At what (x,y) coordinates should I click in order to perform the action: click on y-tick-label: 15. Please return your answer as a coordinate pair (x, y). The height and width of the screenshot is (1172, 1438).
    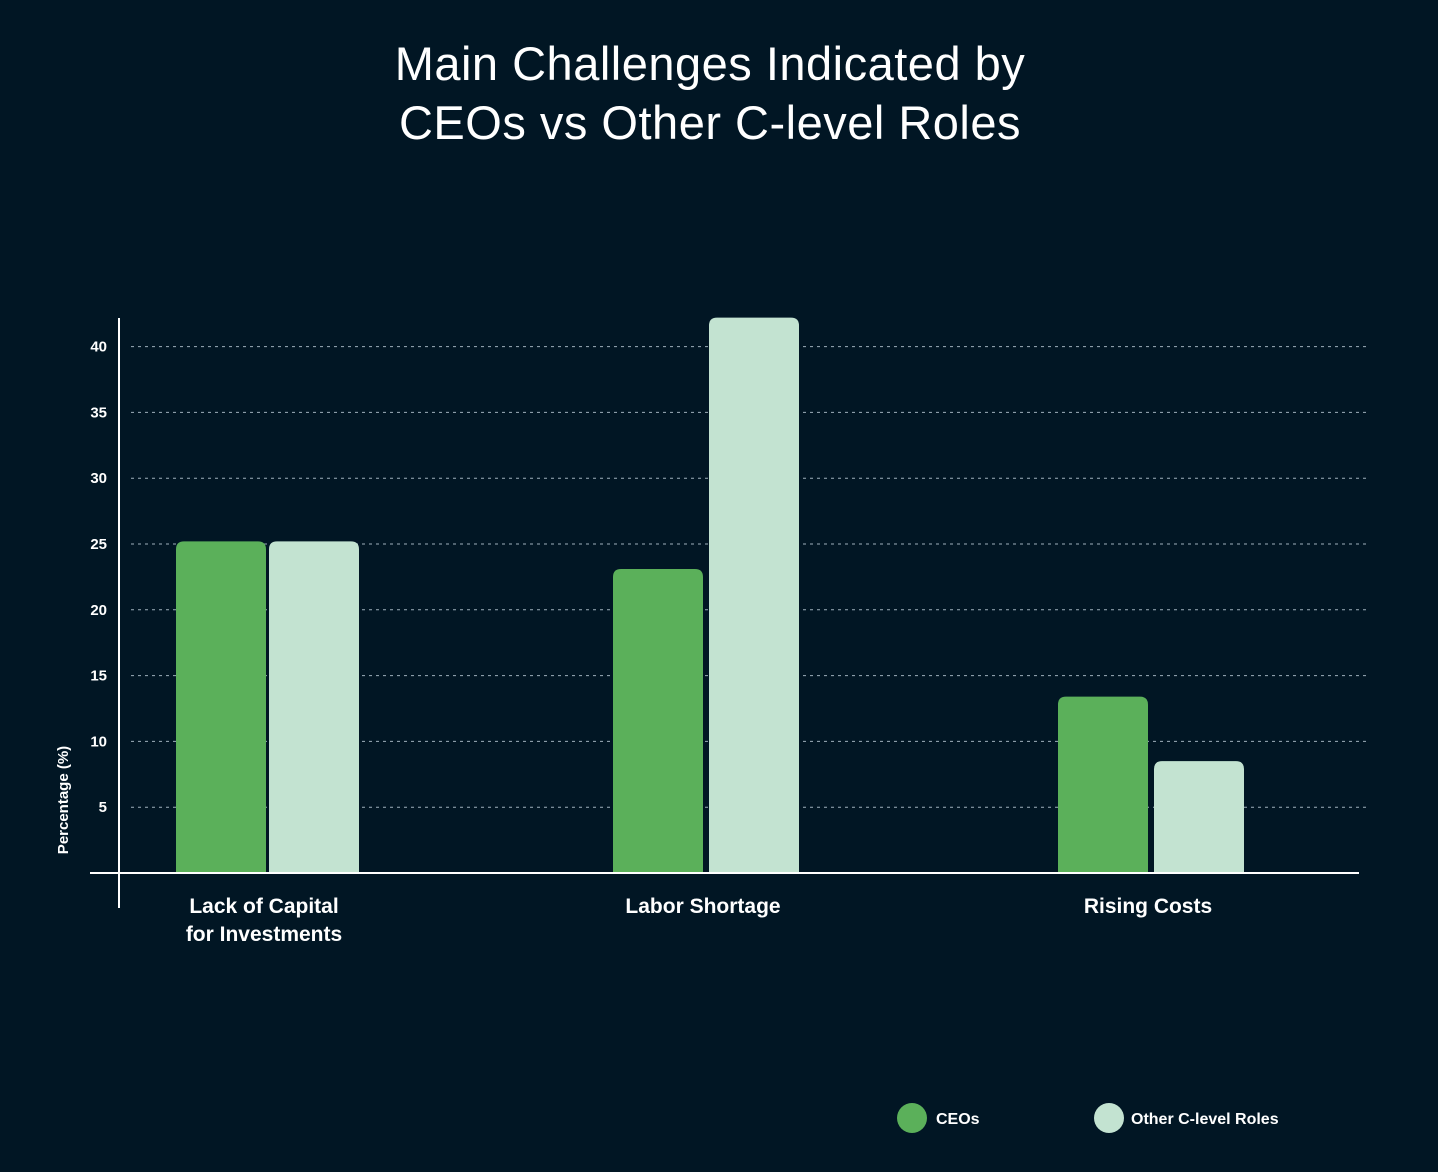
    Looking at the image, I should click on (98, 676).